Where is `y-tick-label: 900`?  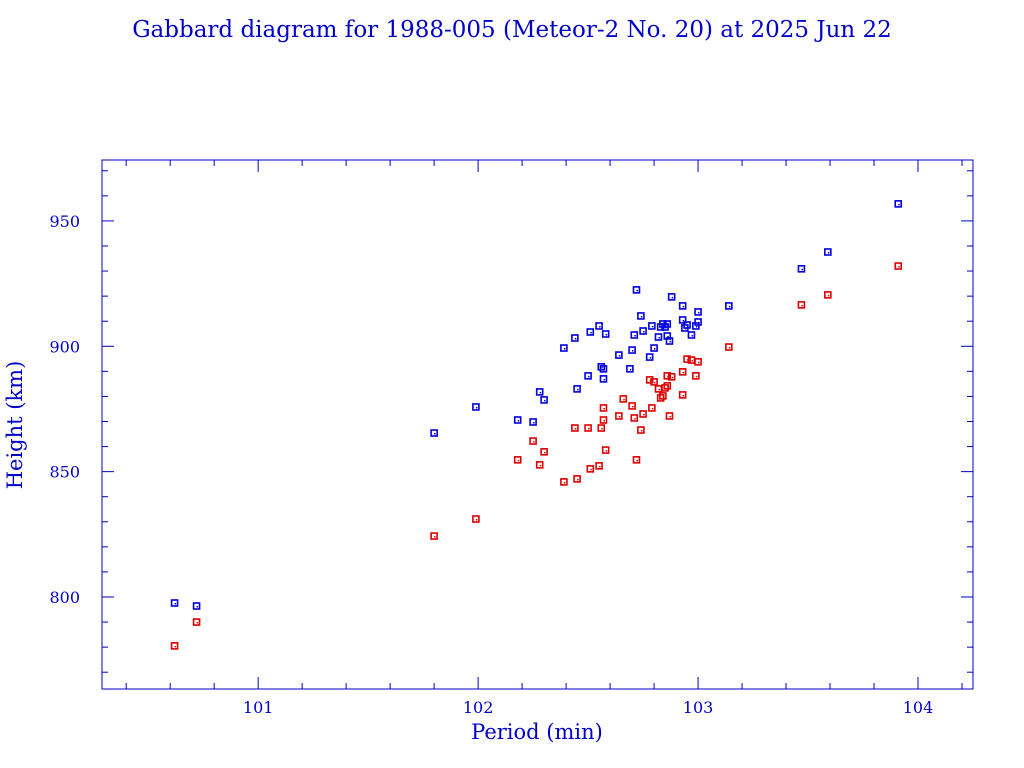
y-tick-label: 900 is located at coordinates (64, 346).